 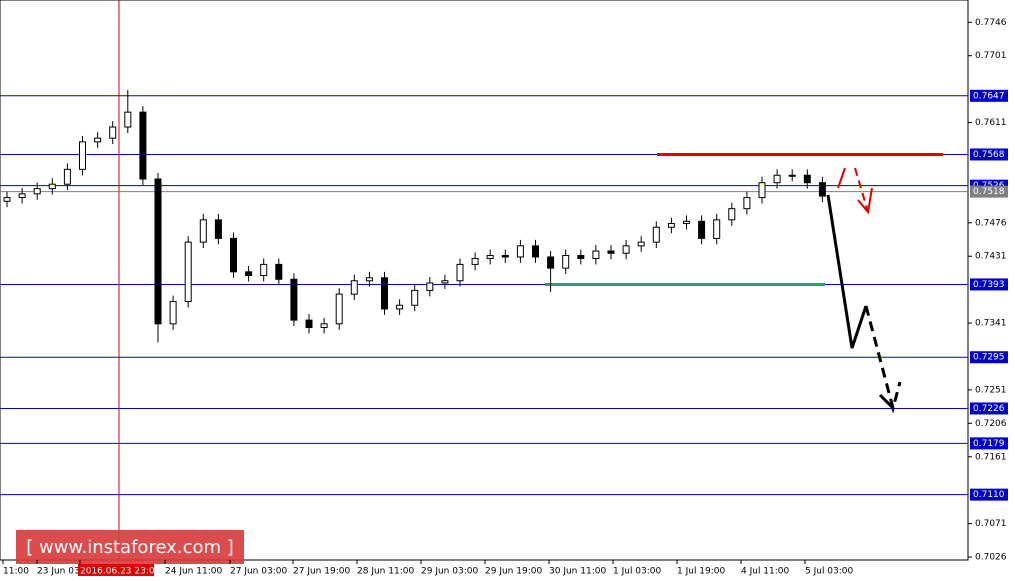 I want to click on y-tick-label: 0.7746, so click(x=991, y=23).